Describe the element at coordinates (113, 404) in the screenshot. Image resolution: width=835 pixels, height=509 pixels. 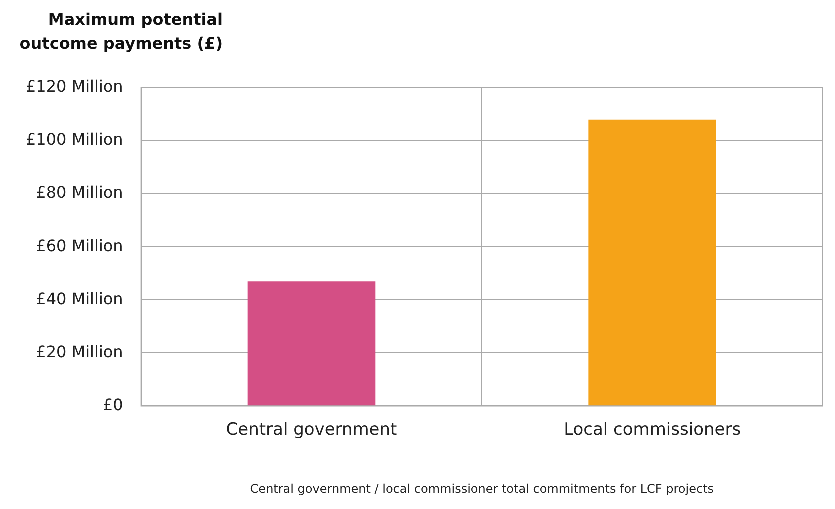
I see `y-tick-label: £0` at that location.